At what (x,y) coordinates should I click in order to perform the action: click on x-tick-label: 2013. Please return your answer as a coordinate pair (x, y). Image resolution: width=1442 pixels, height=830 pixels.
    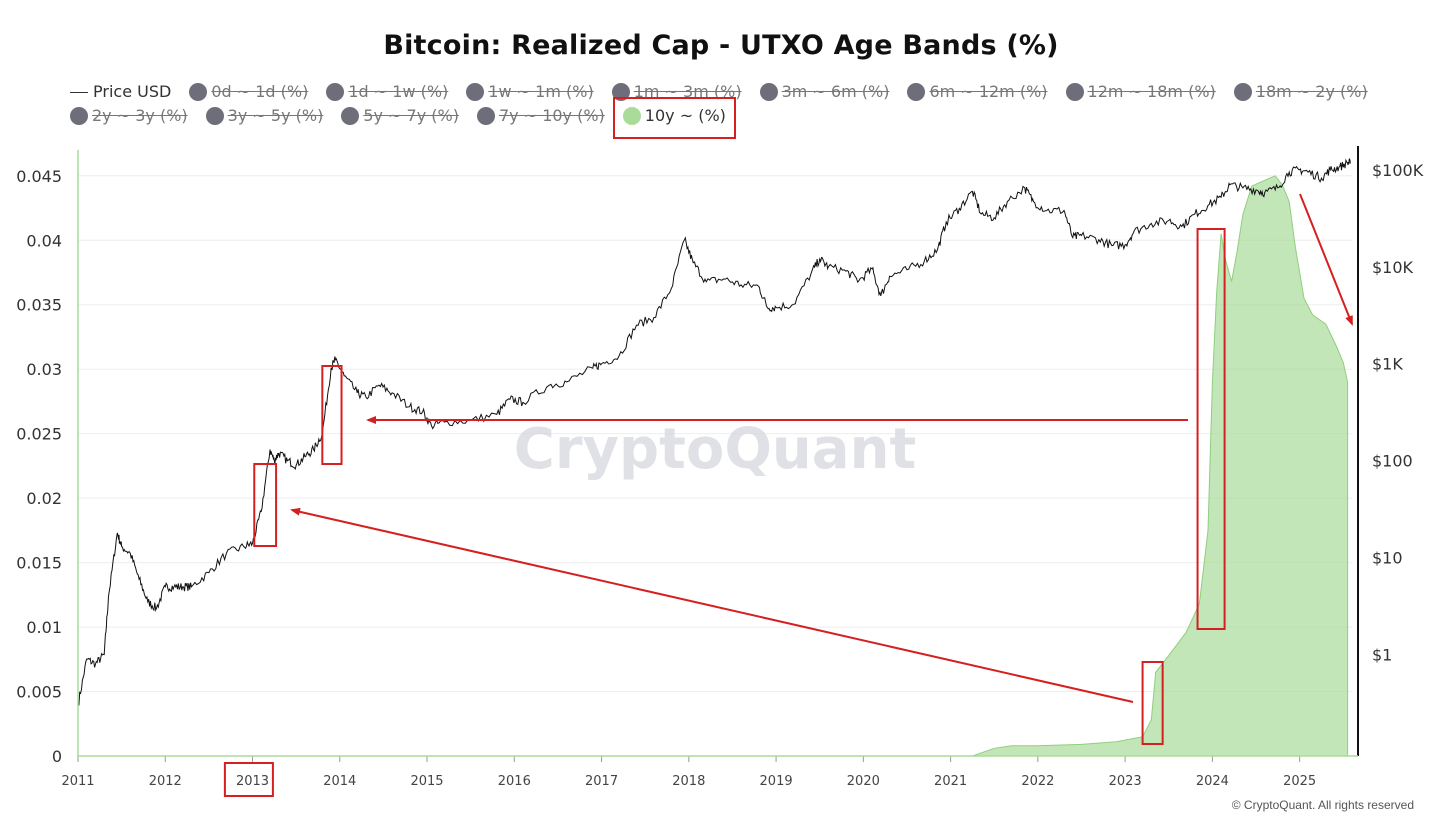
    Looking at the image, I should click on (252, 781).